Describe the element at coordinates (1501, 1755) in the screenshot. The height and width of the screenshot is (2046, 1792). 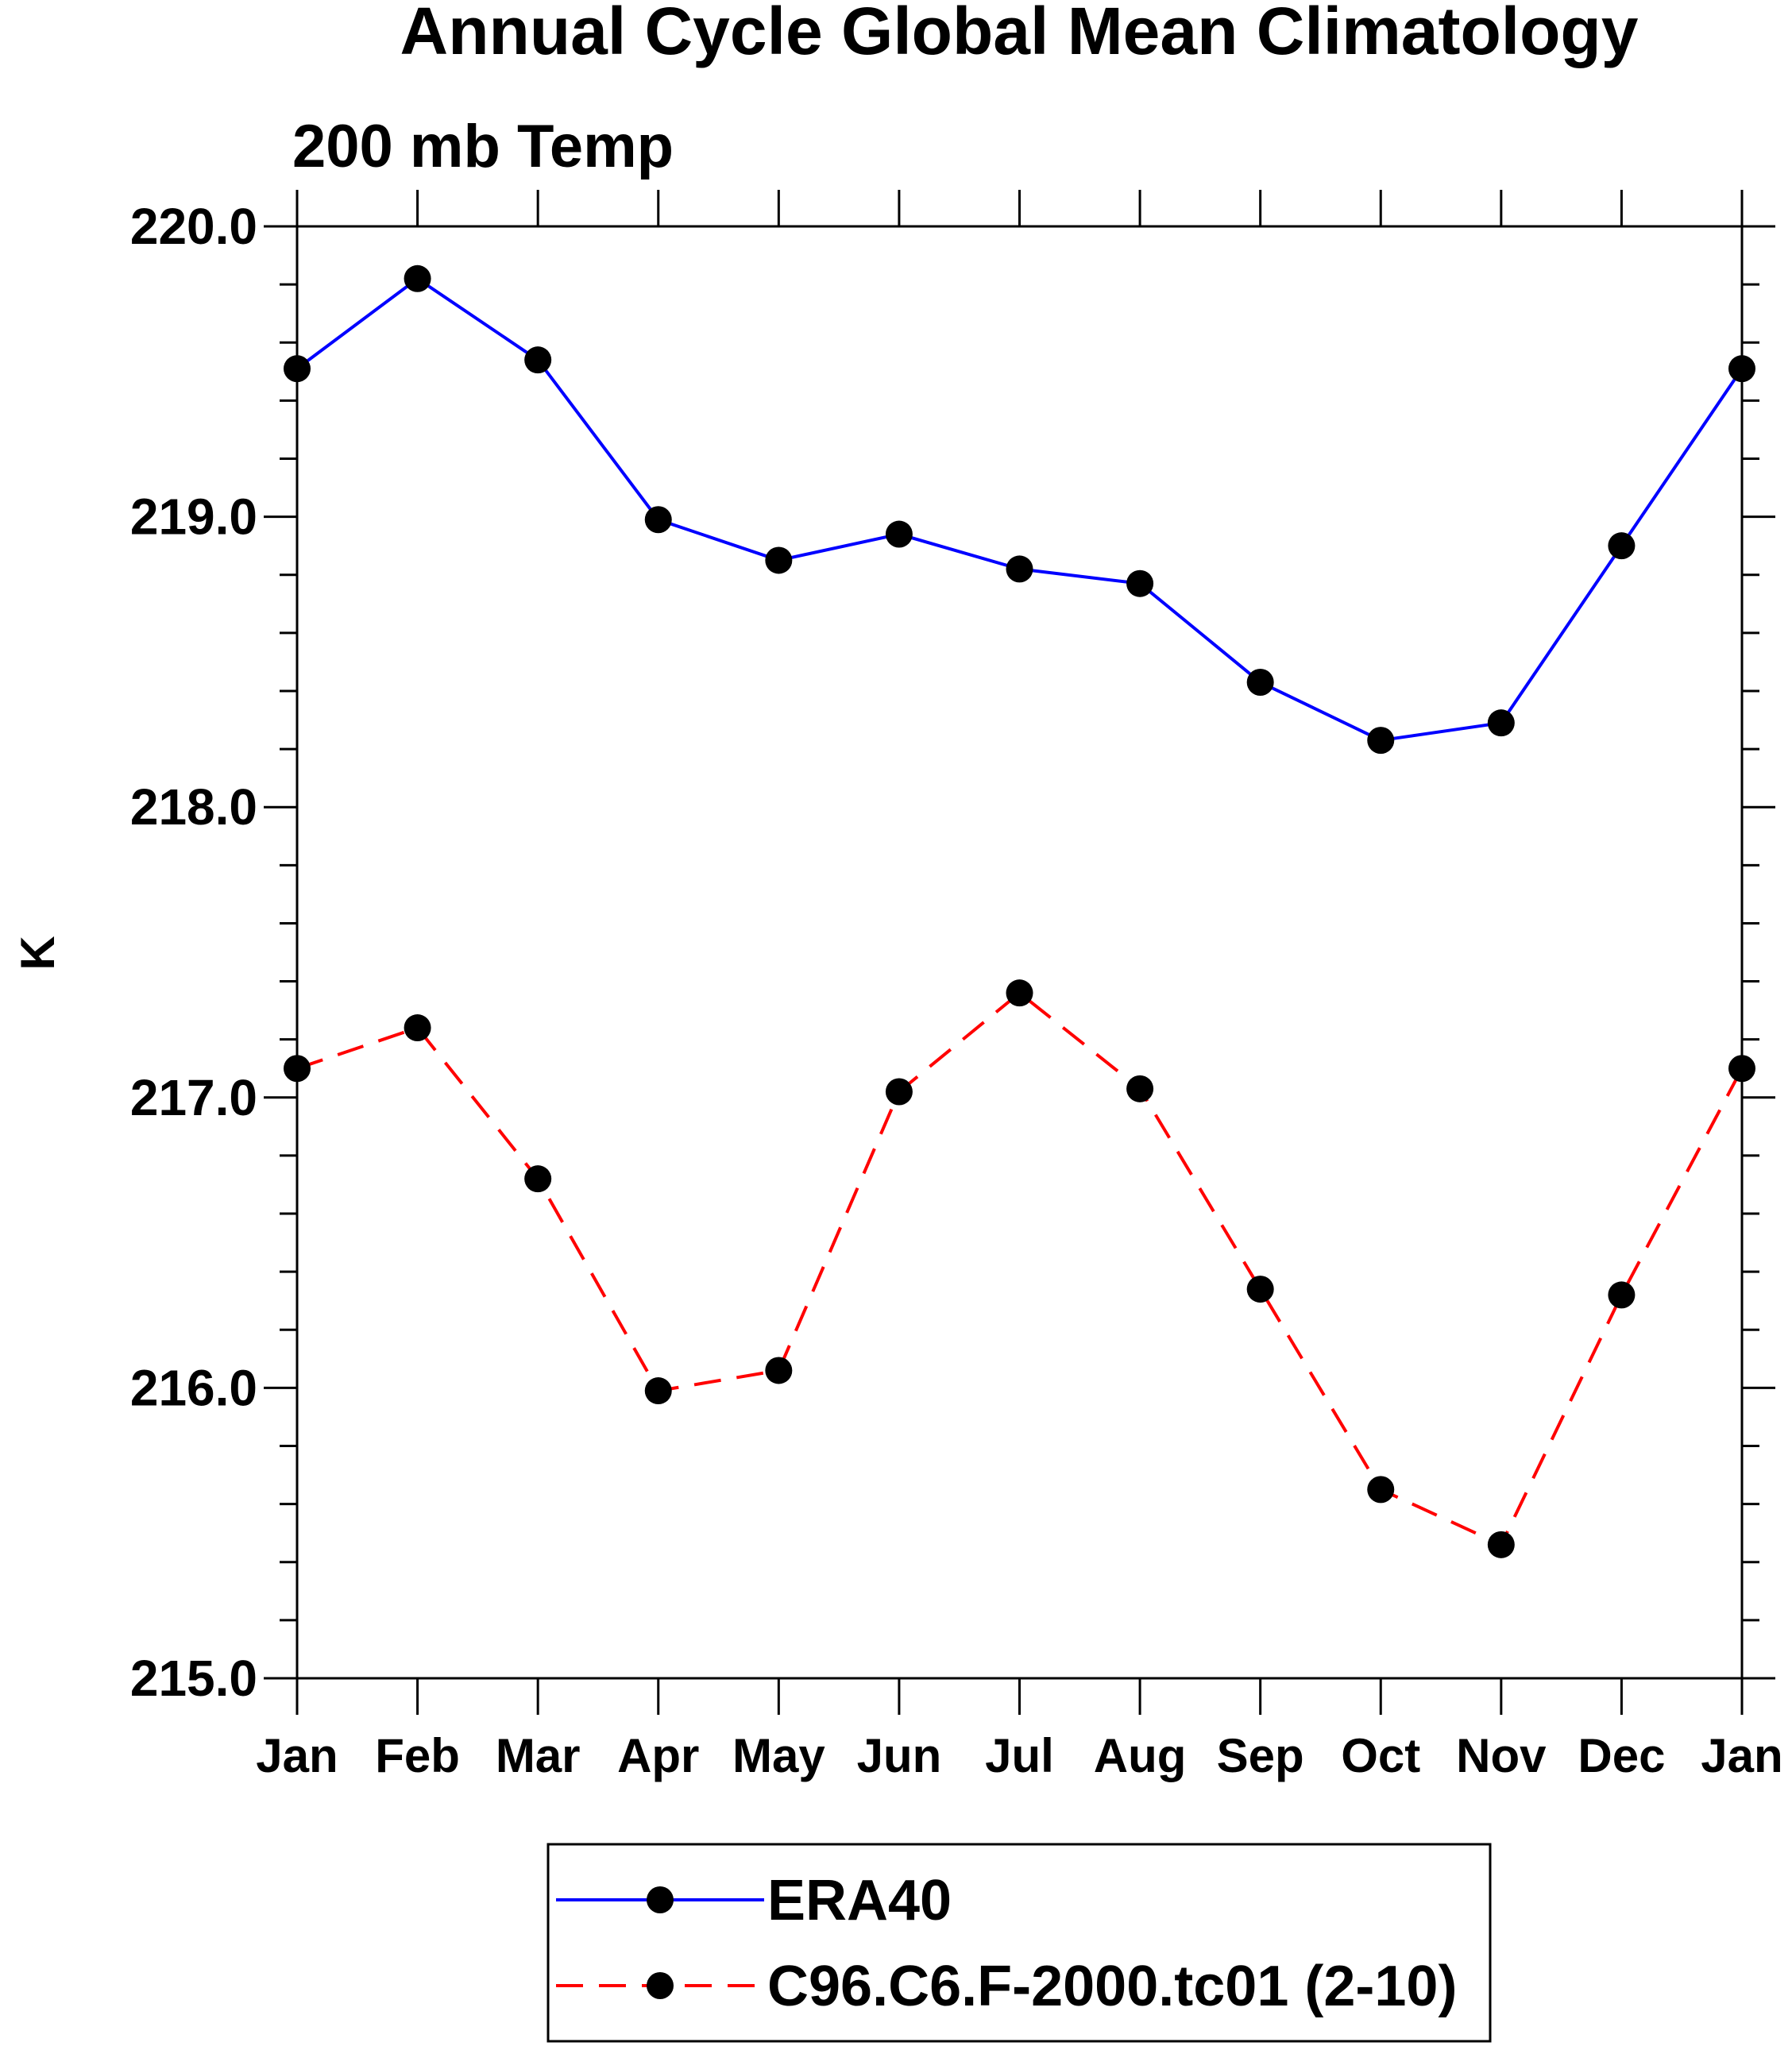
I see `x-tick-label: Nov` at that location.